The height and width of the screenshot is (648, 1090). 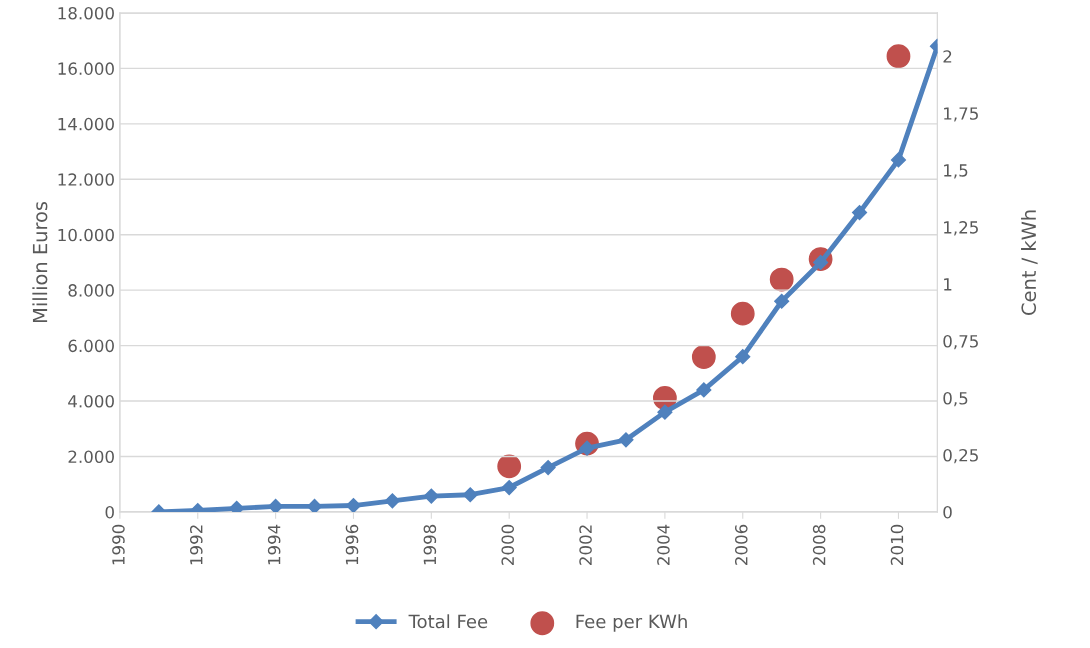 What do you see at coordinates (448, 621) in the screenshot?
I see `legend-label: Total Fee` at bounding box center [448, 621].